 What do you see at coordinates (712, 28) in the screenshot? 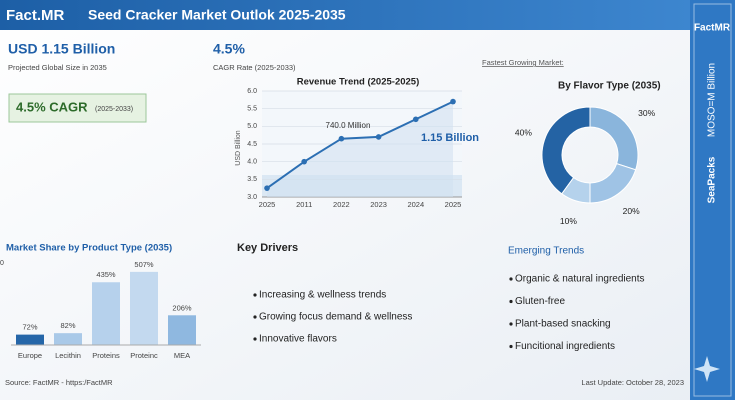
I see `sidebar-brand: FactMR` at bounding box center [712, 28].